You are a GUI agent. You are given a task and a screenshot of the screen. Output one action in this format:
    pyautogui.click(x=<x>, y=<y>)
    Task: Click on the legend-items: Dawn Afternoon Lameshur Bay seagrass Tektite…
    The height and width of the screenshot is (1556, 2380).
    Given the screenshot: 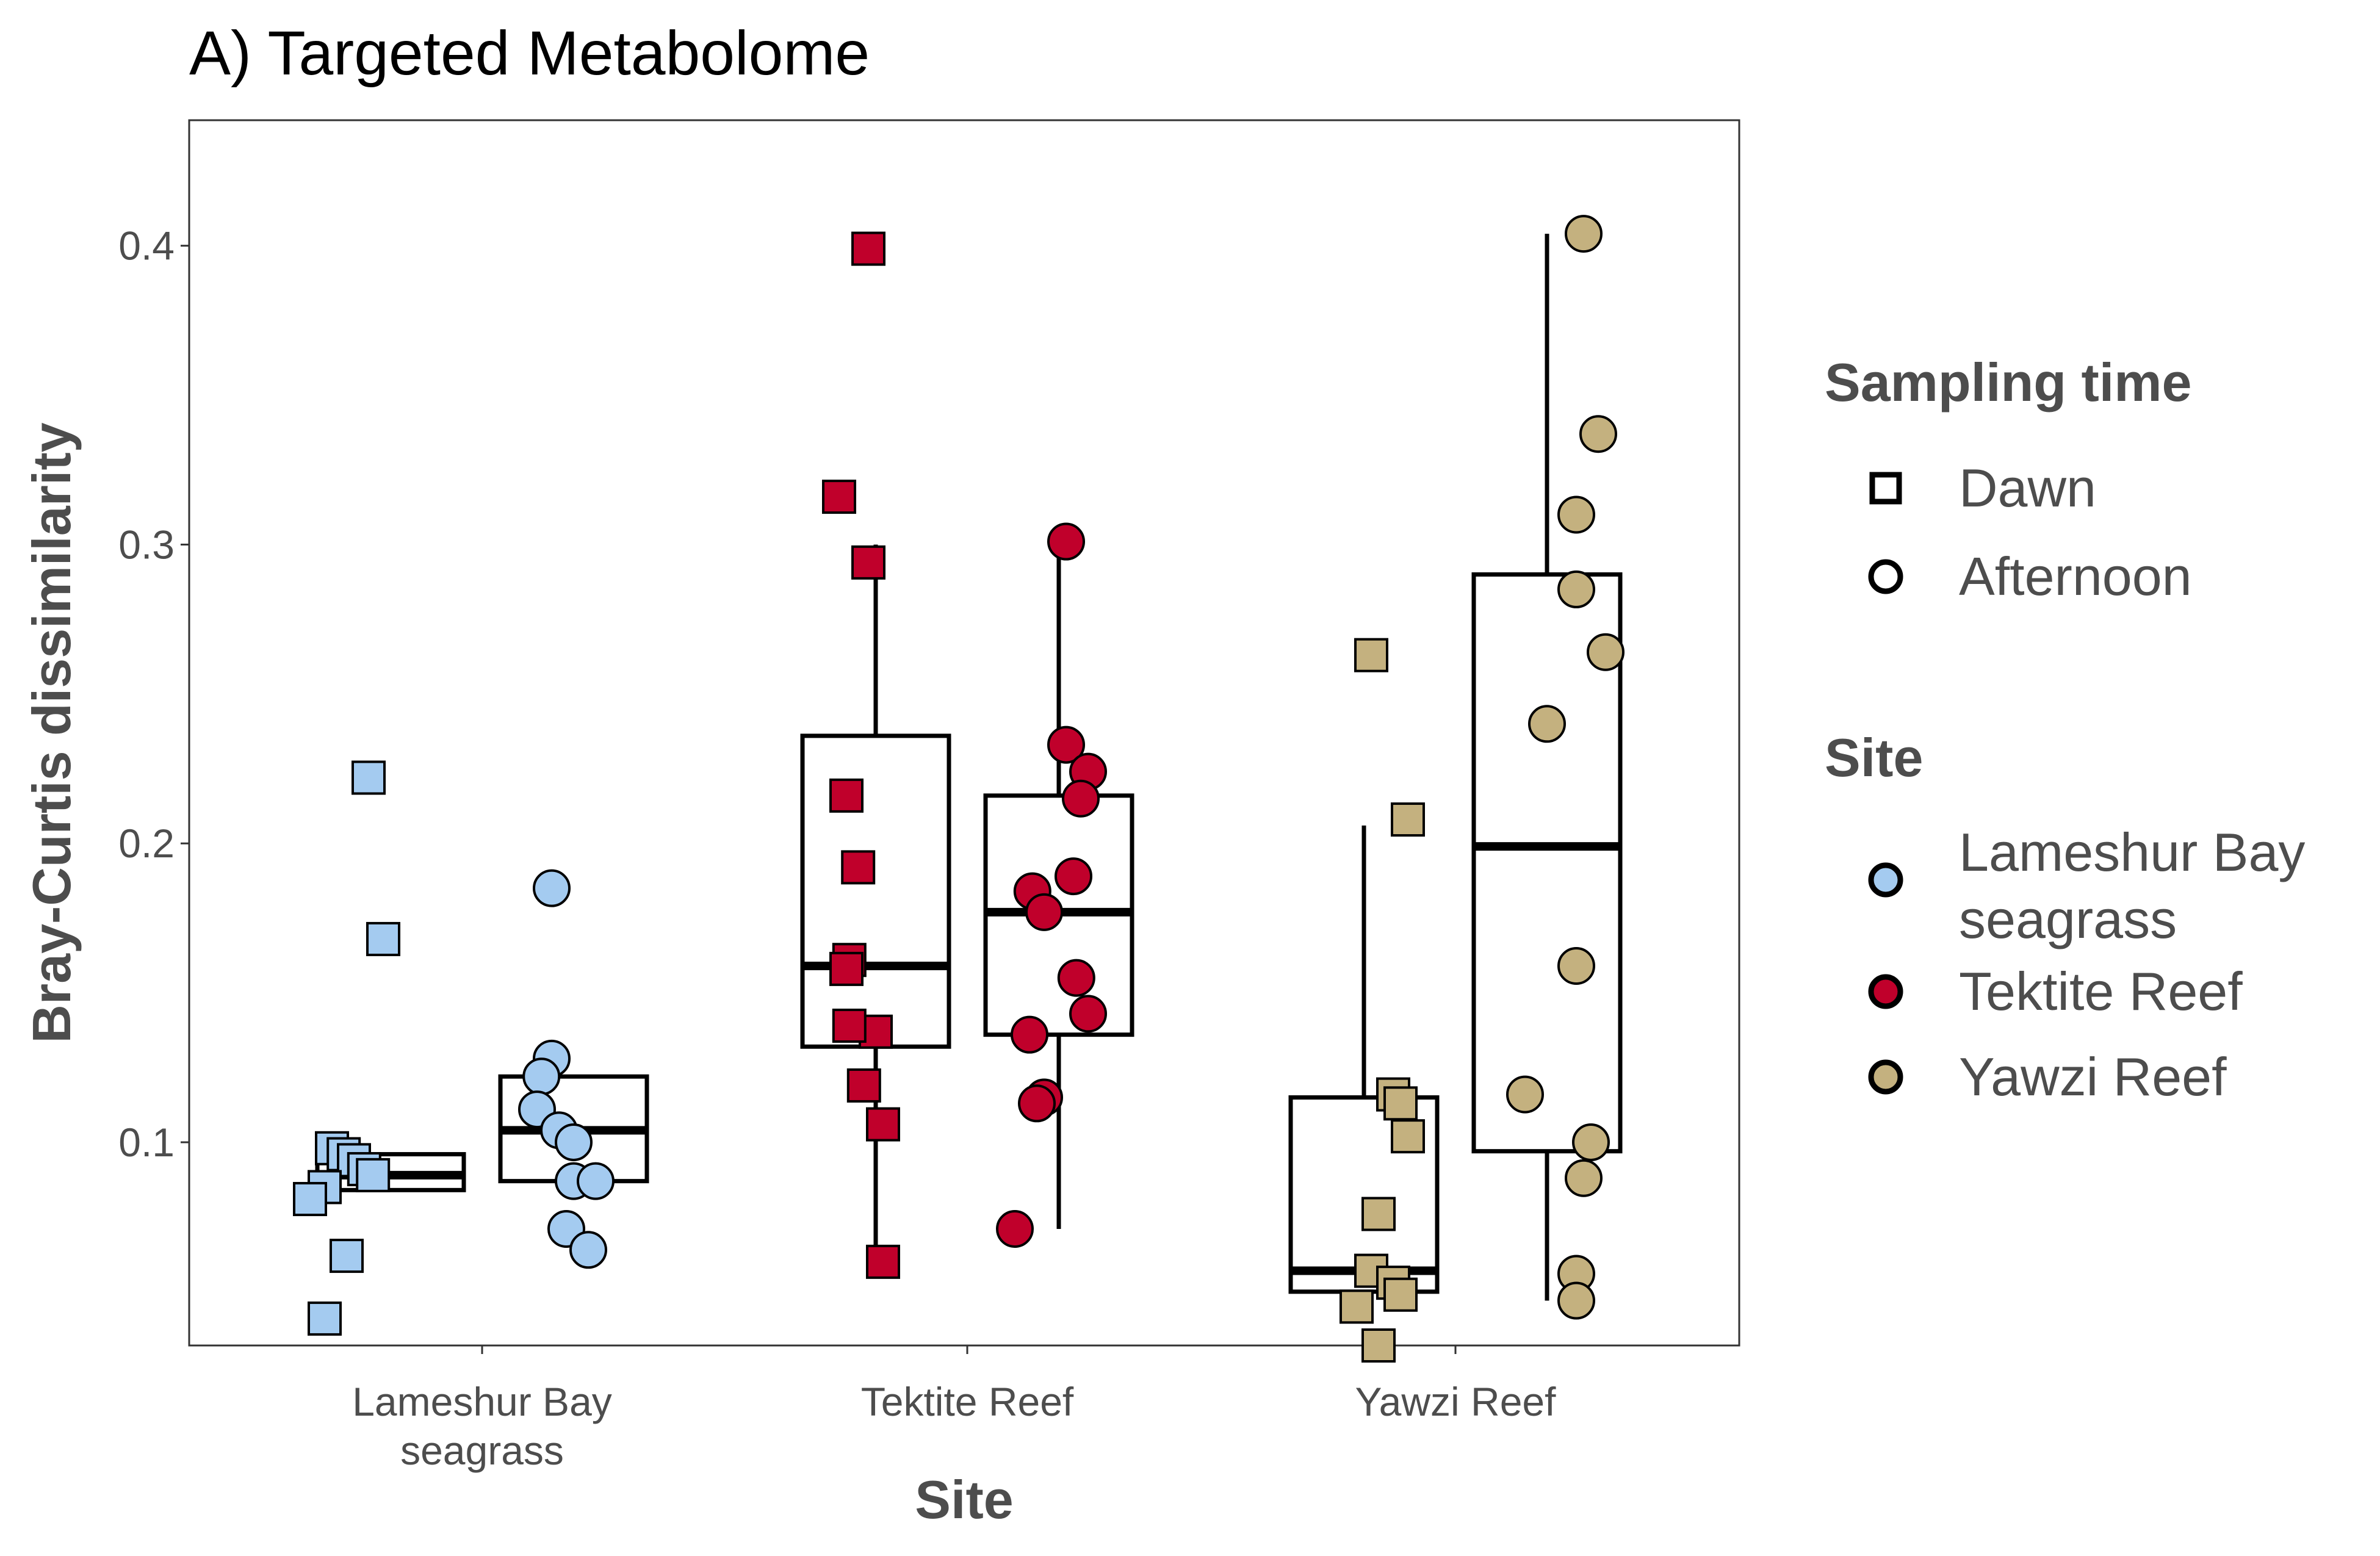 What is the action you would take?
    pyautogui.click(x=2086, y=783)
    